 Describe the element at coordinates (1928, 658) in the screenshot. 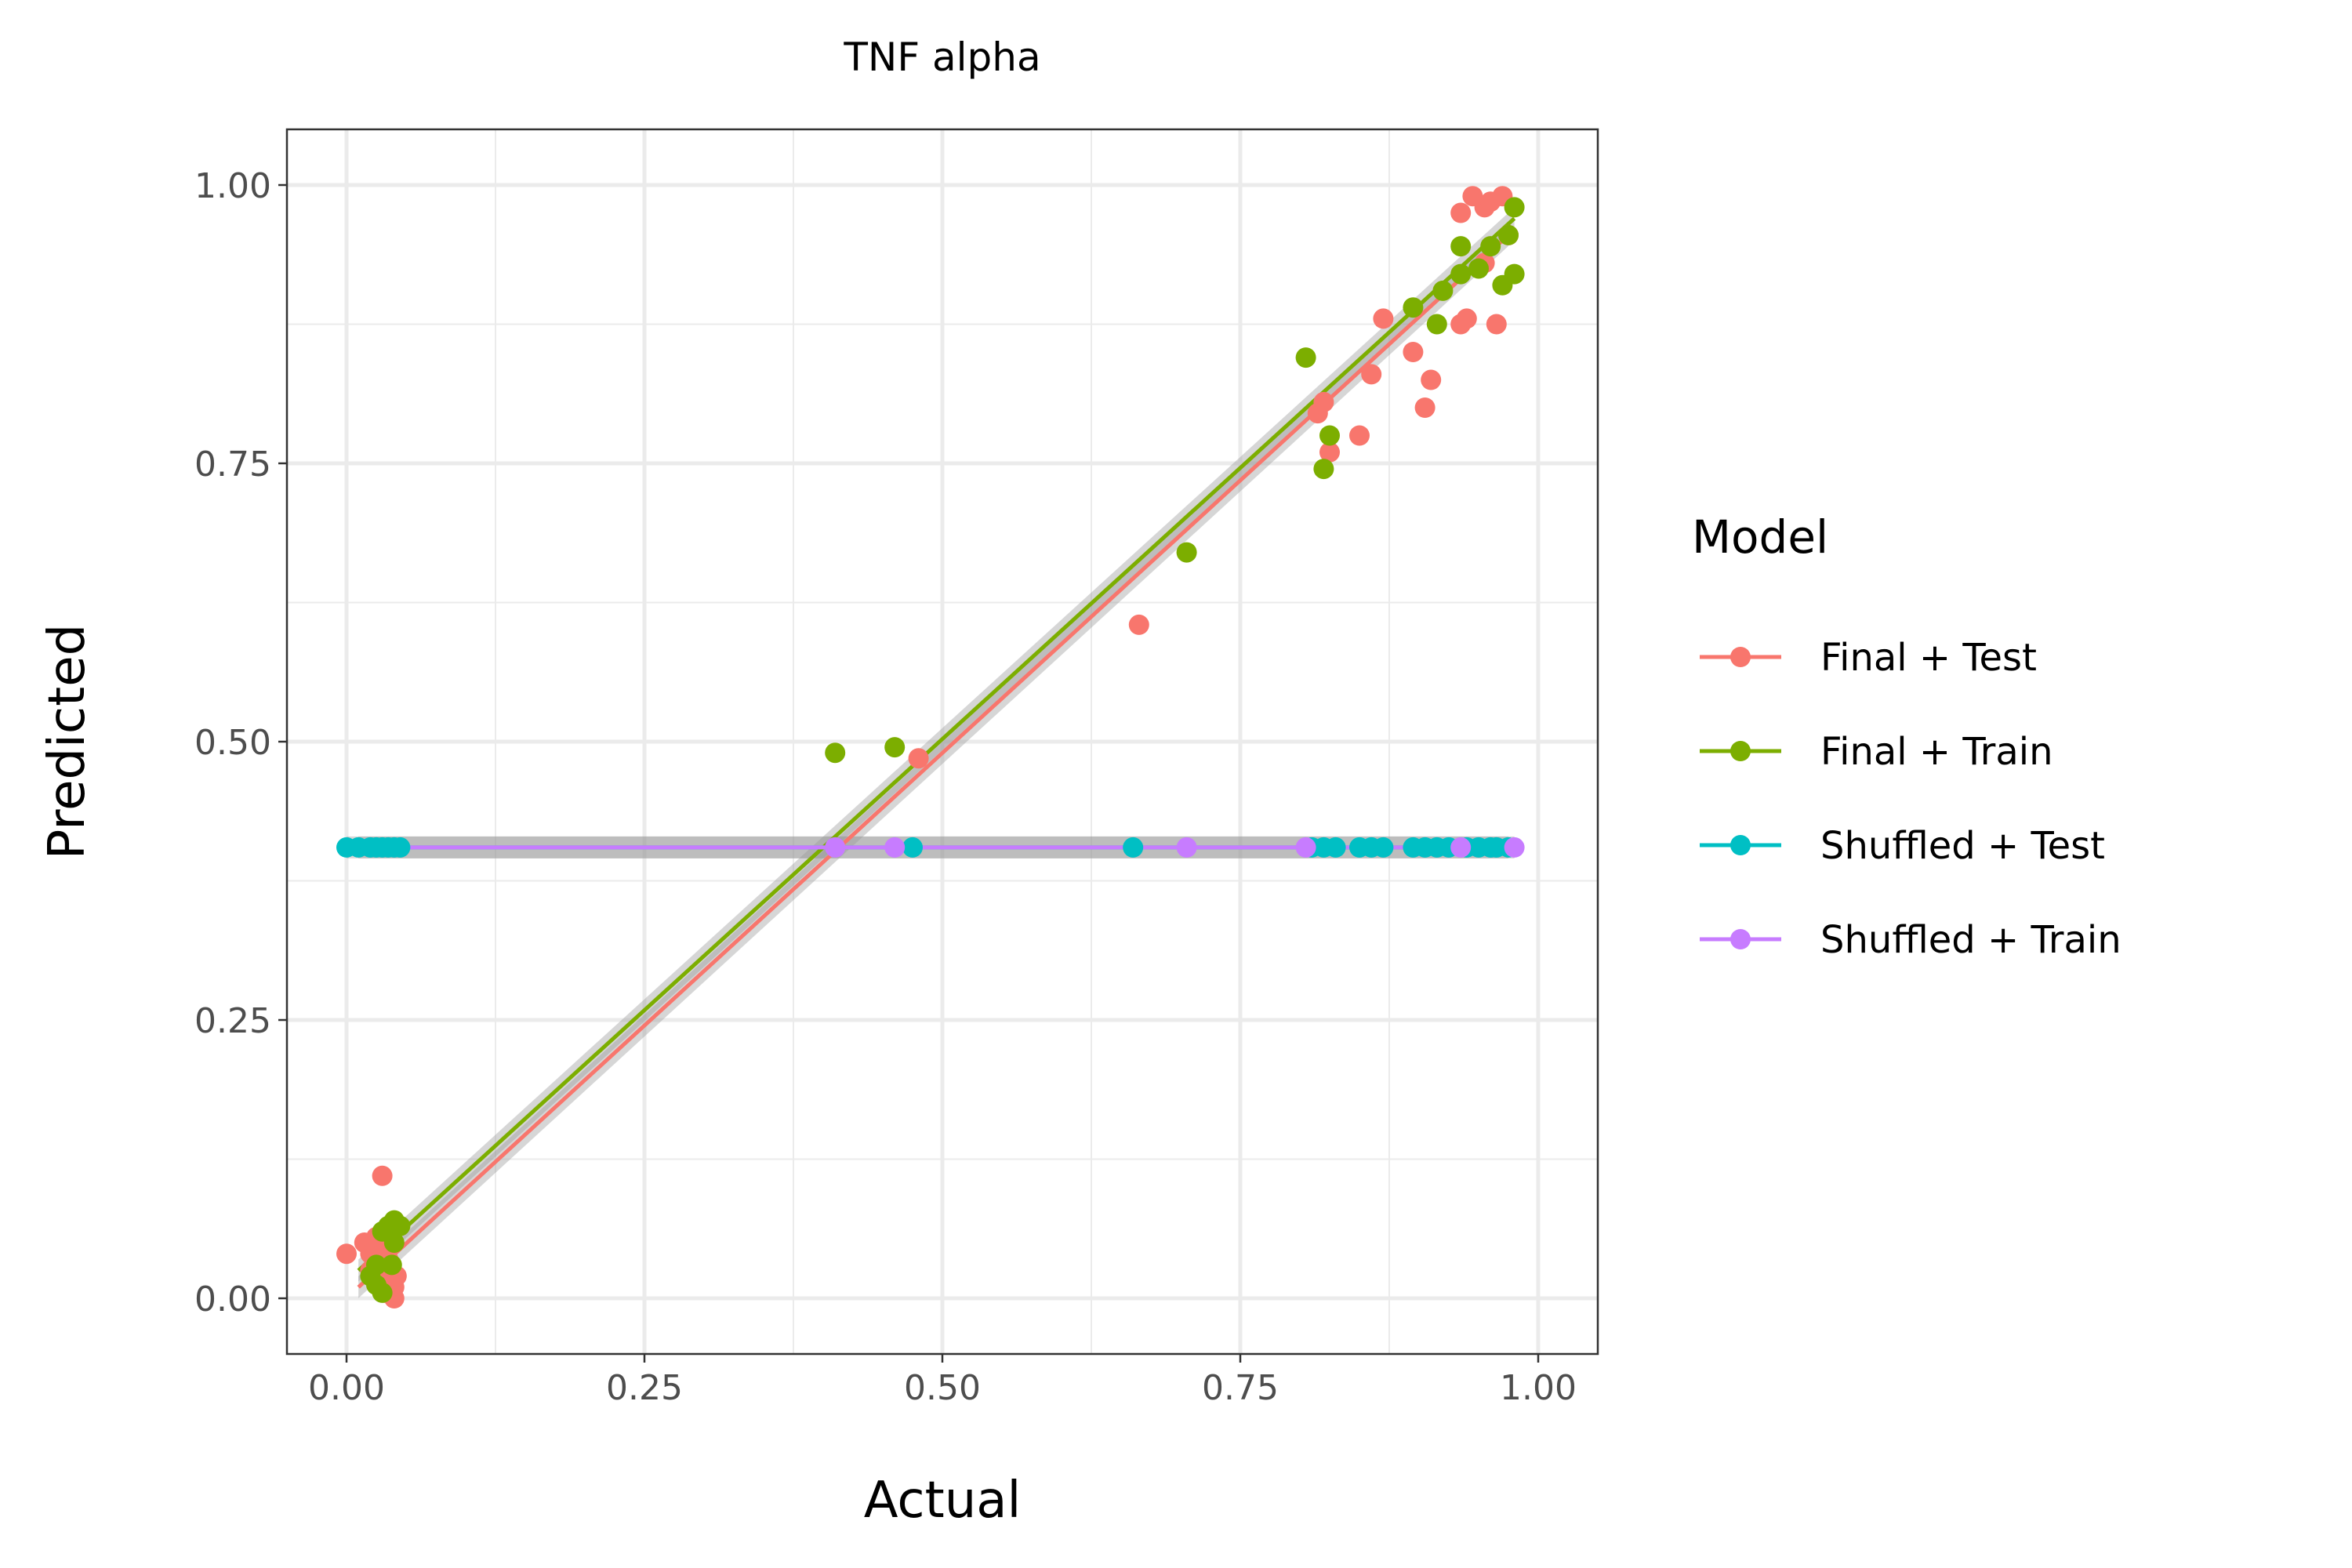

I see `legend-label-final-test: Final + Test` at that location.